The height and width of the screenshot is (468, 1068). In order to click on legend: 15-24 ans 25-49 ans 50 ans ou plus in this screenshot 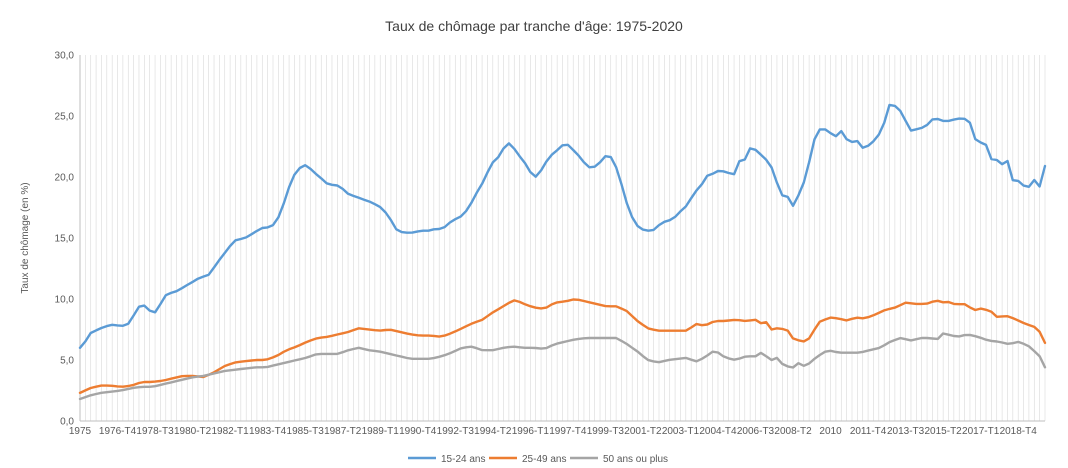, I will do `click(538, 459)`.